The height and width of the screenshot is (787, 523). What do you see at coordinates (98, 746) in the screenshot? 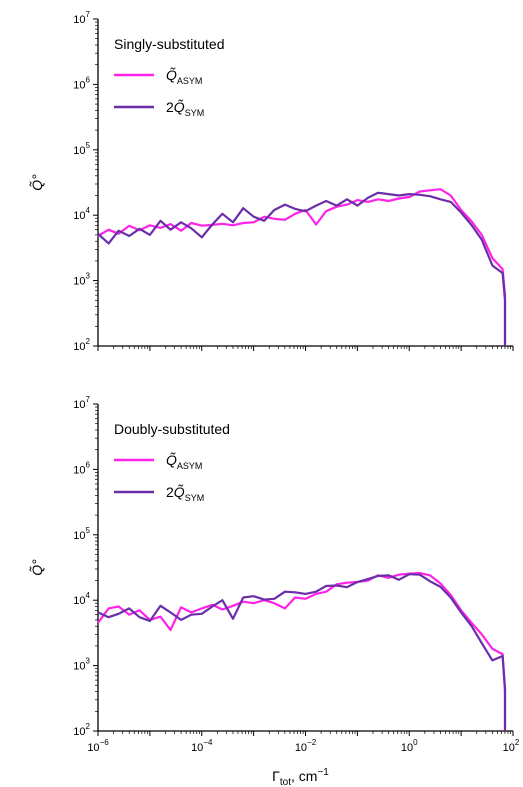
I see `x-tick-label: 10⁻⁶` at bounding box center [98, 746].